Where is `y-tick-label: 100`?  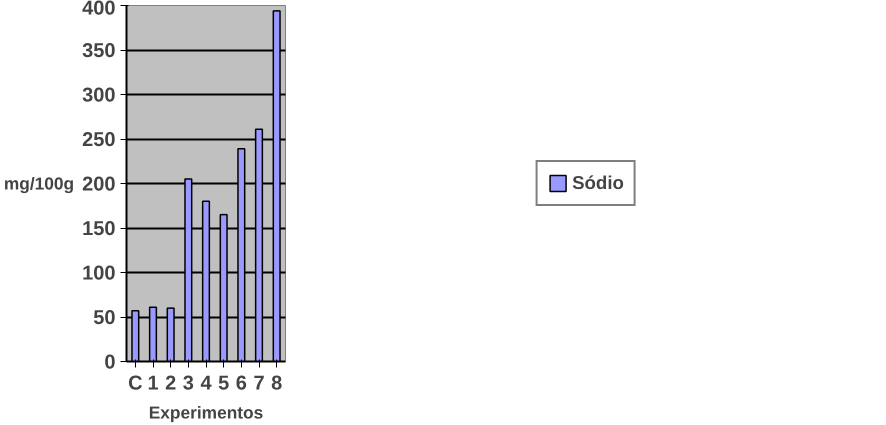 y-tick-label: 100 is located at coordinates (99, 273).